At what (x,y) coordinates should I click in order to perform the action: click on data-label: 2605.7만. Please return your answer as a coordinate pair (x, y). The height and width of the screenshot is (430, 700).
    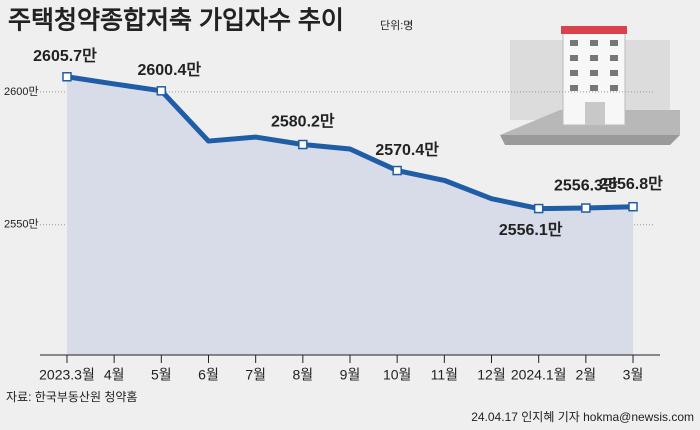
    Looking at the image, I should click on (65, 56).